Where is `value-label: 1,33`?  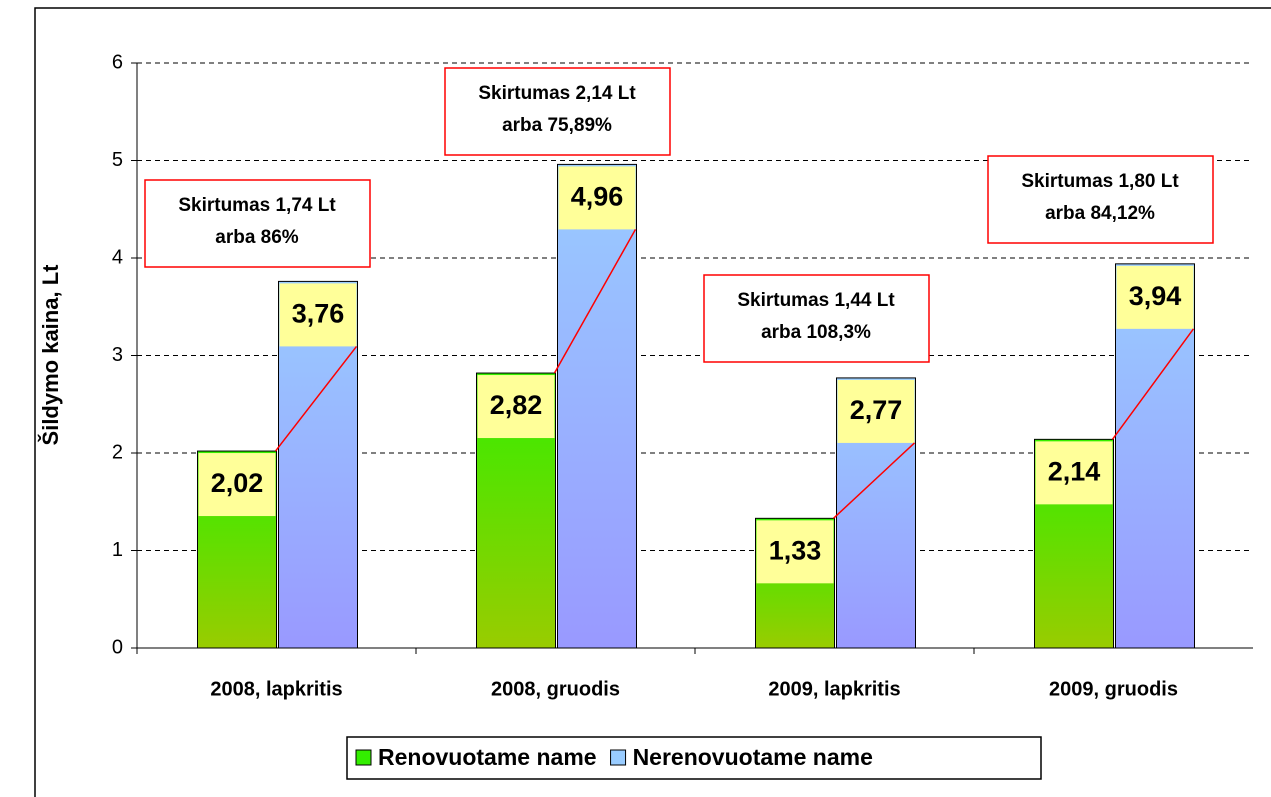
value-label: 1,33 is located at coordinates (795, 550).